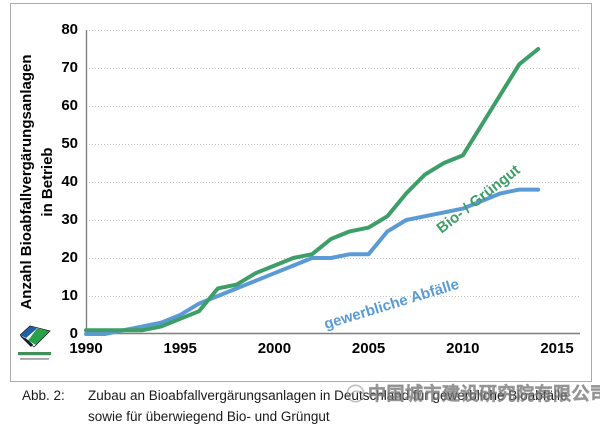 Image resolution: width=600 pixels, height=425 pixels. What do you see at coordinates (557, 348) in the screenshot?
I see `x-tick-label: 2015` at bounding box center [557, 348].